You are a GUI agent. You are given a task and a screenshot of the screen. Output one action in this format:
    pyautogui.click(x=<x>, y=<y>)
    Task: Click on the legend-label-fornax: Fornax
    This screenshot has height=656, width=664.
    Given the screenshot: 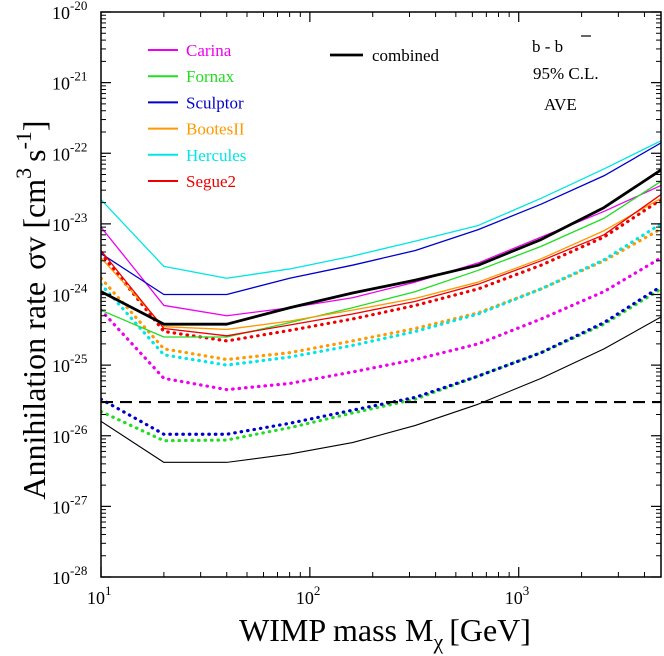 What is the action you would take?
    pyautogui.click(x=210, y=76)
    